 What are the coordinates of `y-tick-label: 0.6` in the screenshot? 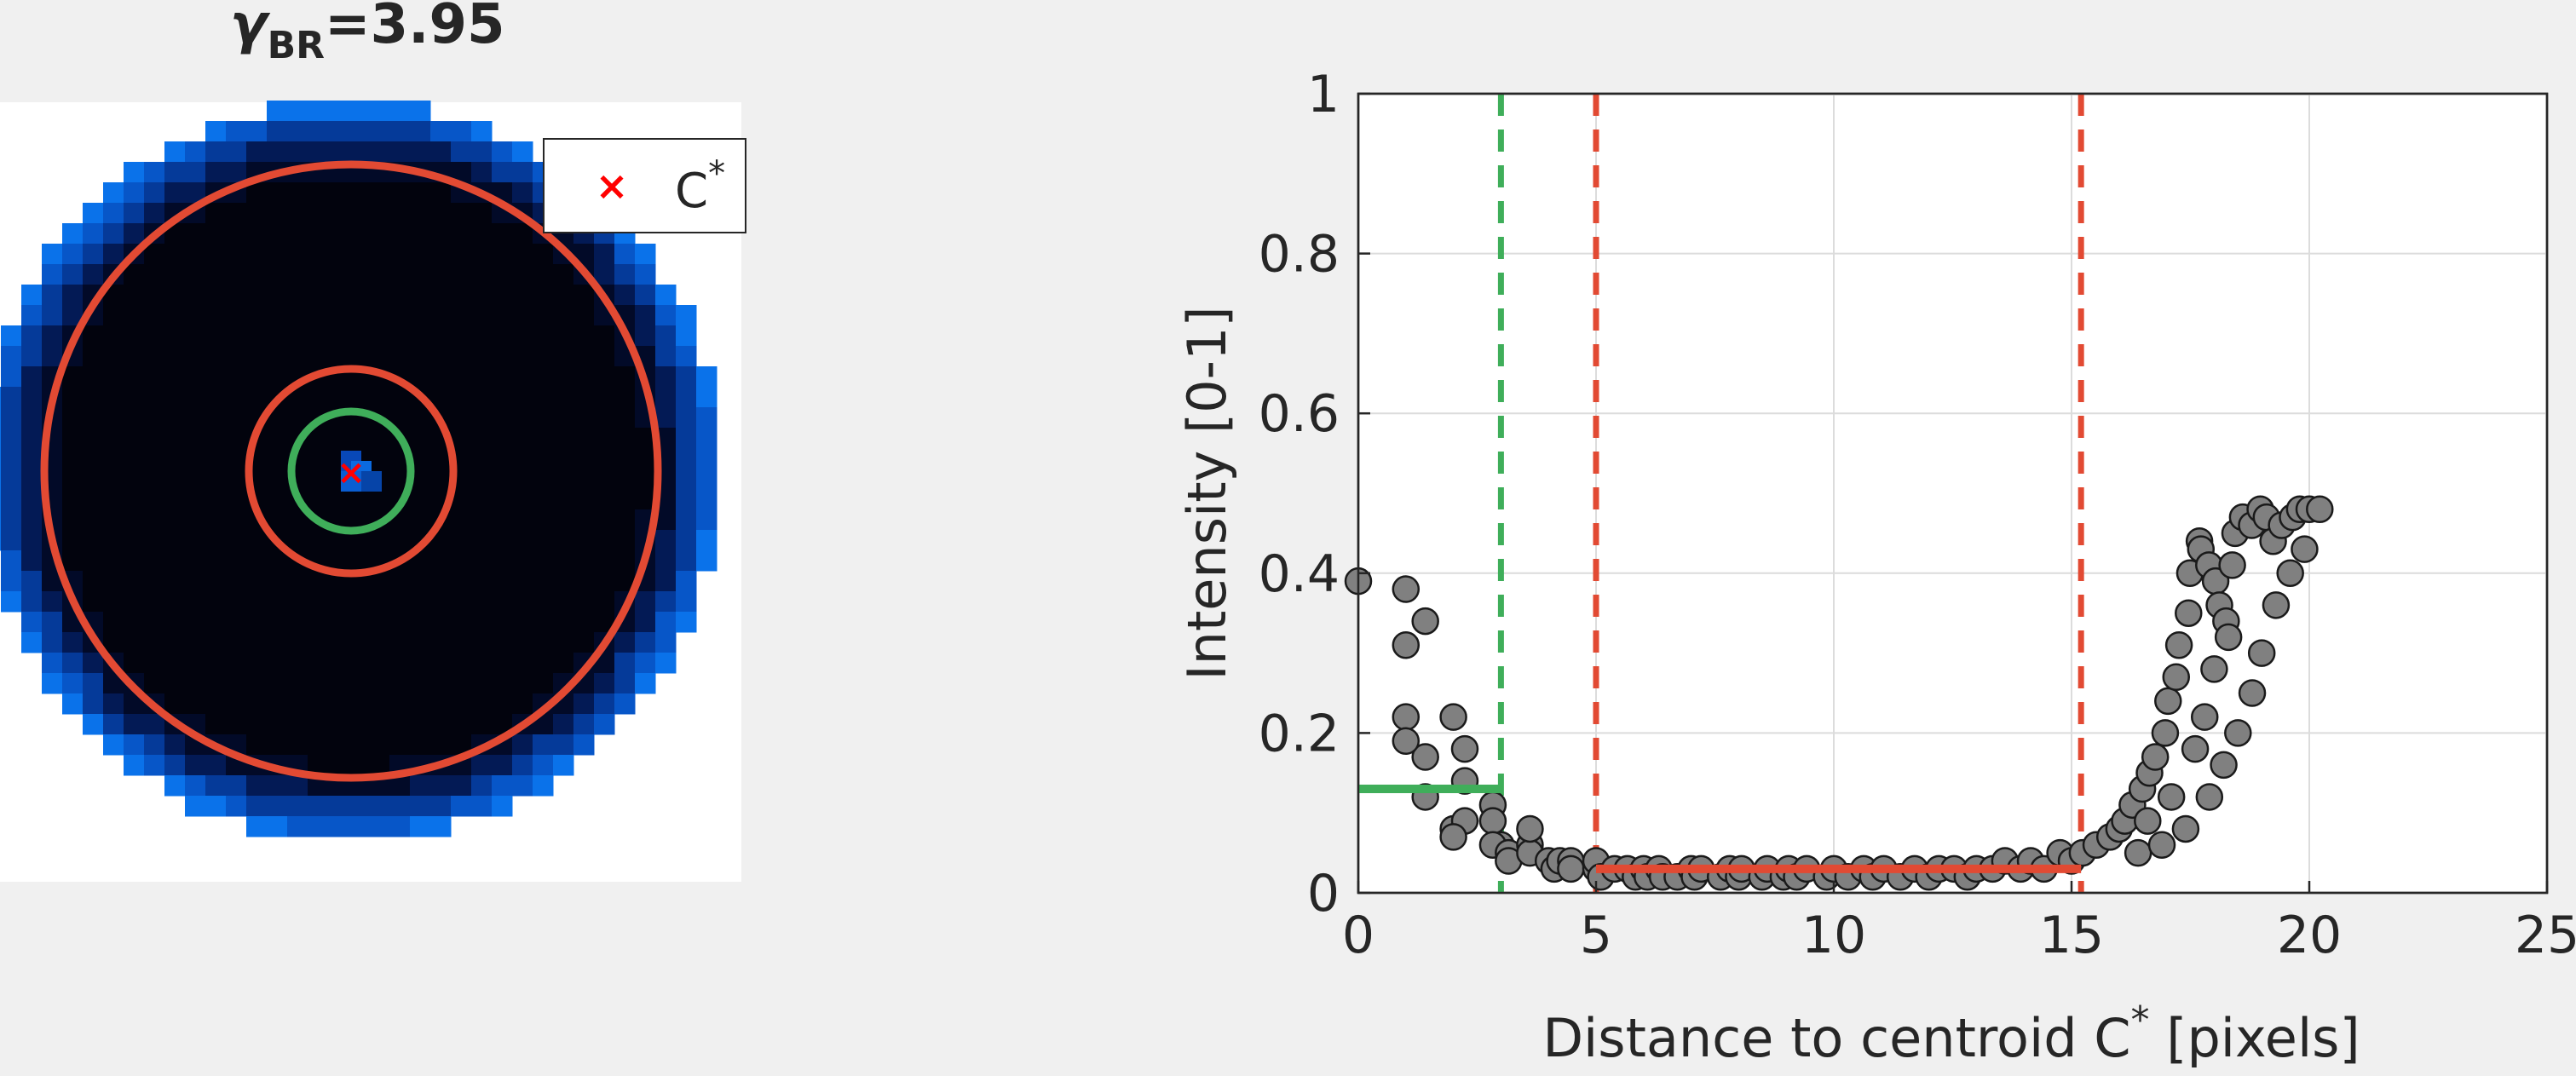 It's located at (1299, 414).